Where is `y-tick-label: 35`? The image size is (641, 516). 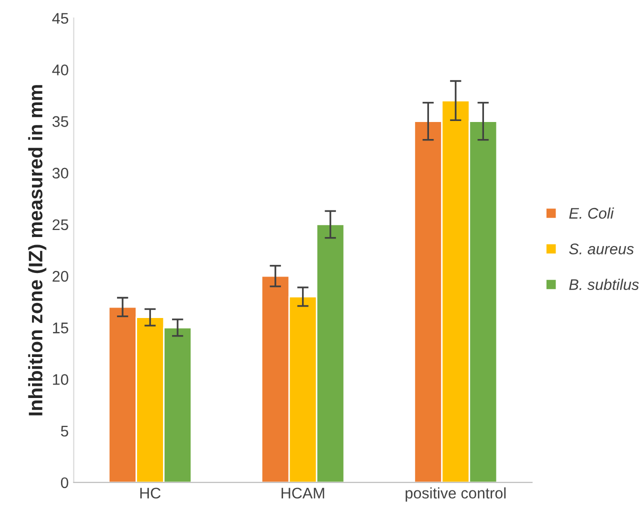 y-tick-label: 35 is located at coordinates (60, 121).